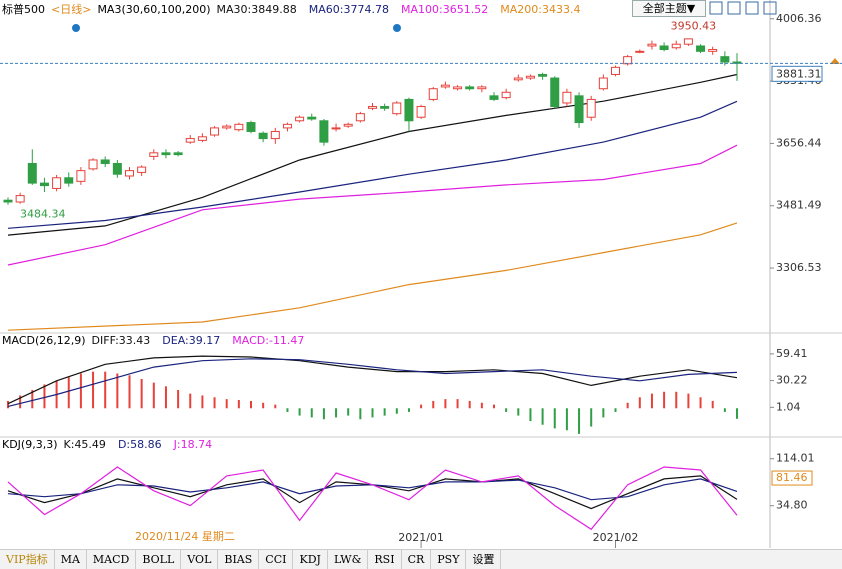 This screenshot has width=842, height=569. I want to click on marker-box, so click(792, 478).